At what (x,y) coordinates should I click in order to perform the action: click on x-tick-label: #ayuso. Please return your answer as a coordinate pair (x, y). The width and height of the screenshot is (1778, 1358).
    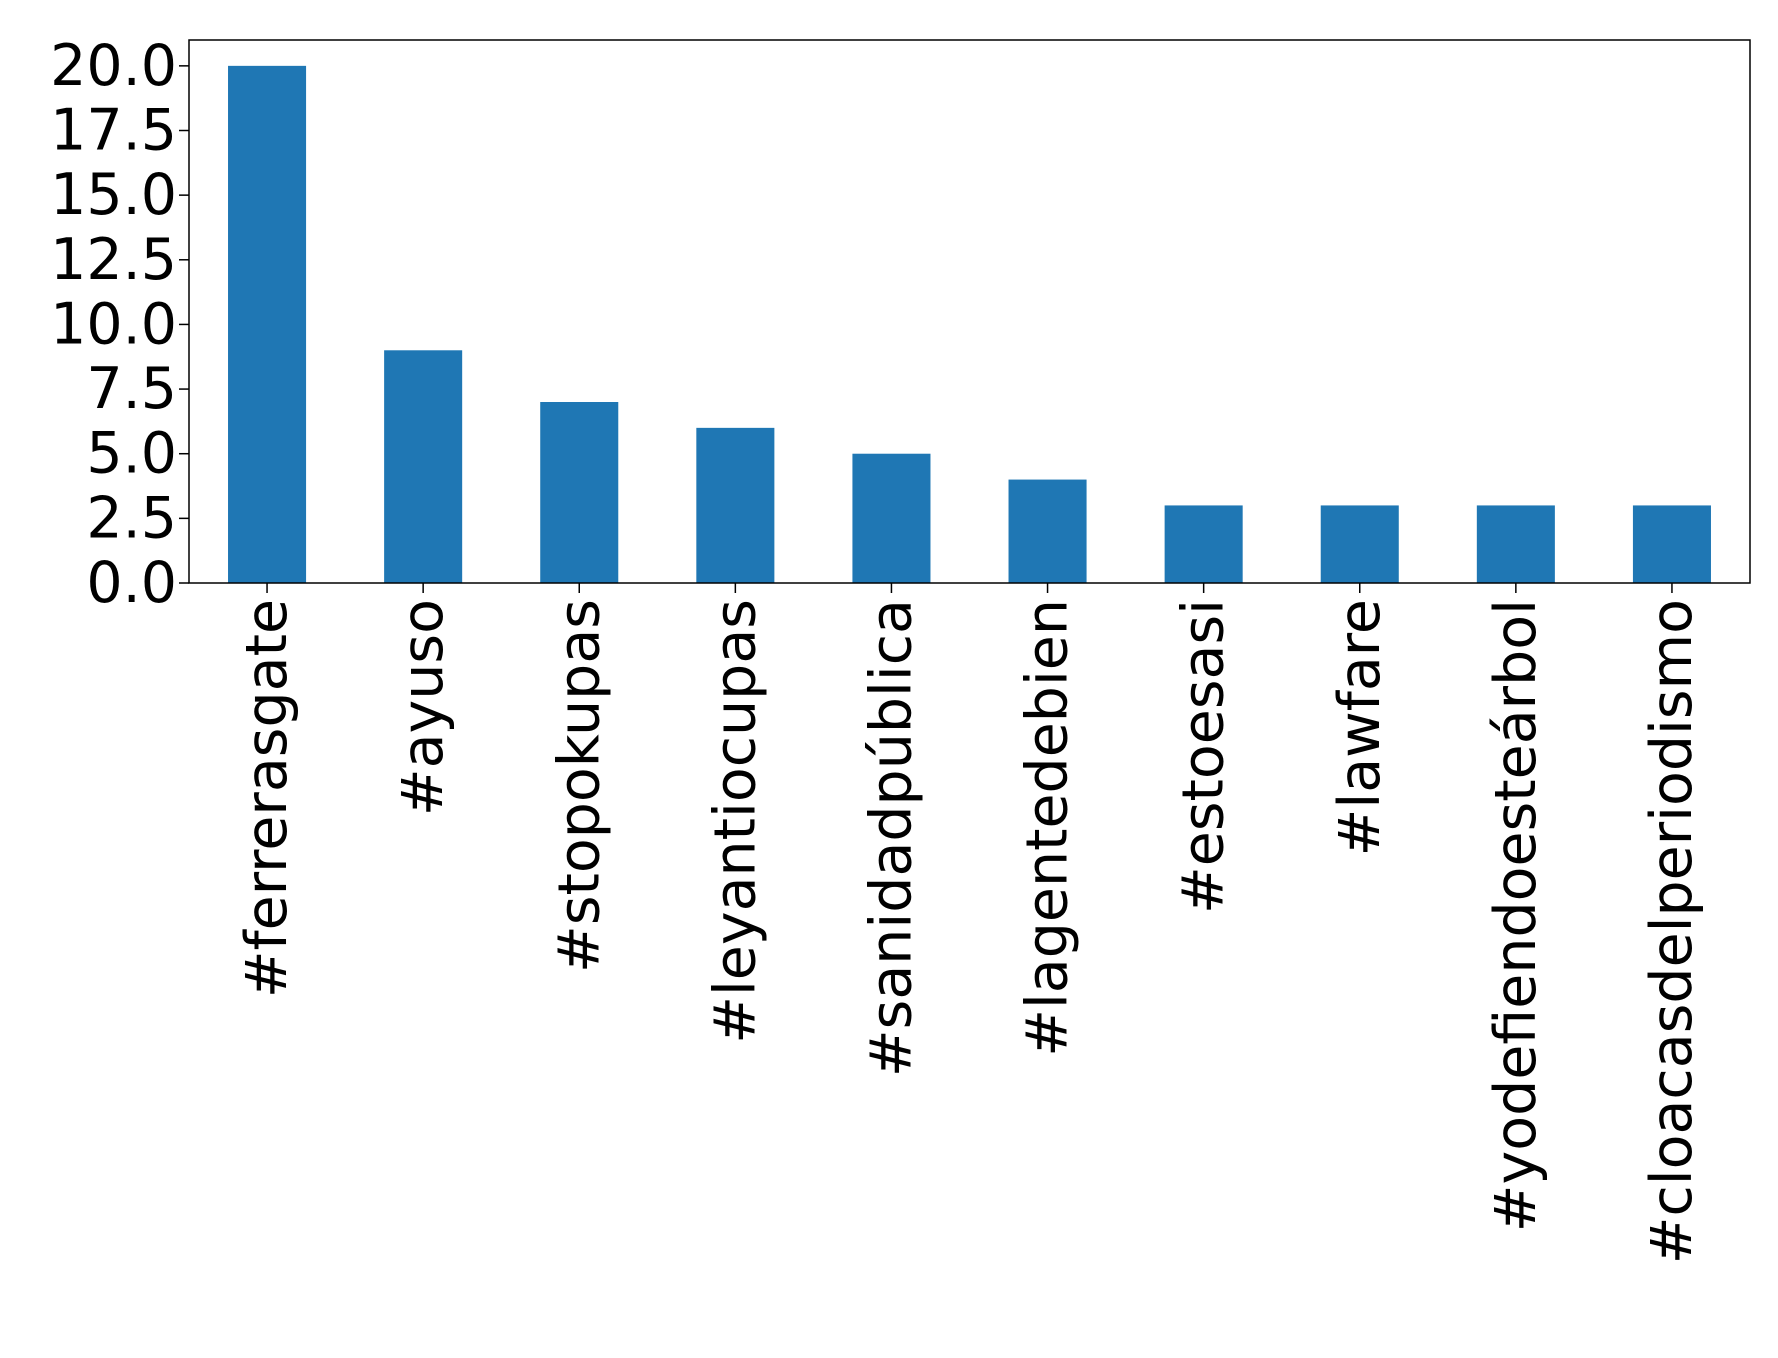
    Looking at the image, I should click on (423, 707).